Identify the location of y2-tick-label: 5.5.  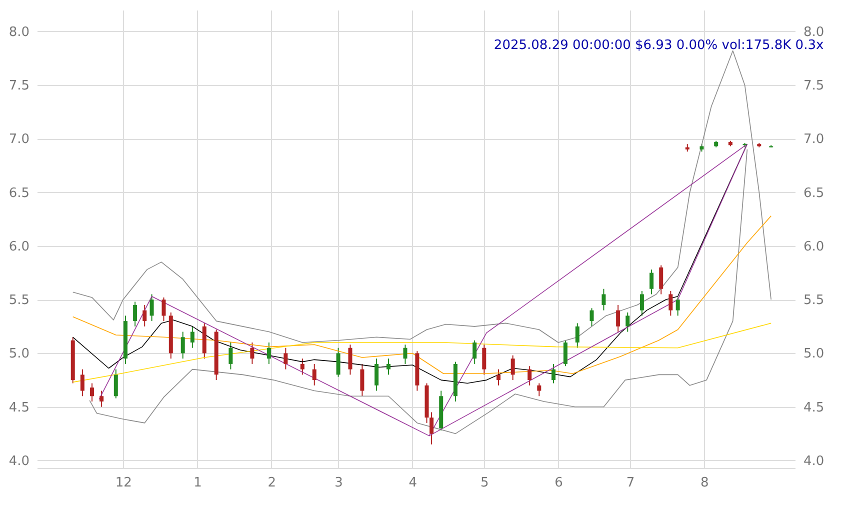
(814, 300).